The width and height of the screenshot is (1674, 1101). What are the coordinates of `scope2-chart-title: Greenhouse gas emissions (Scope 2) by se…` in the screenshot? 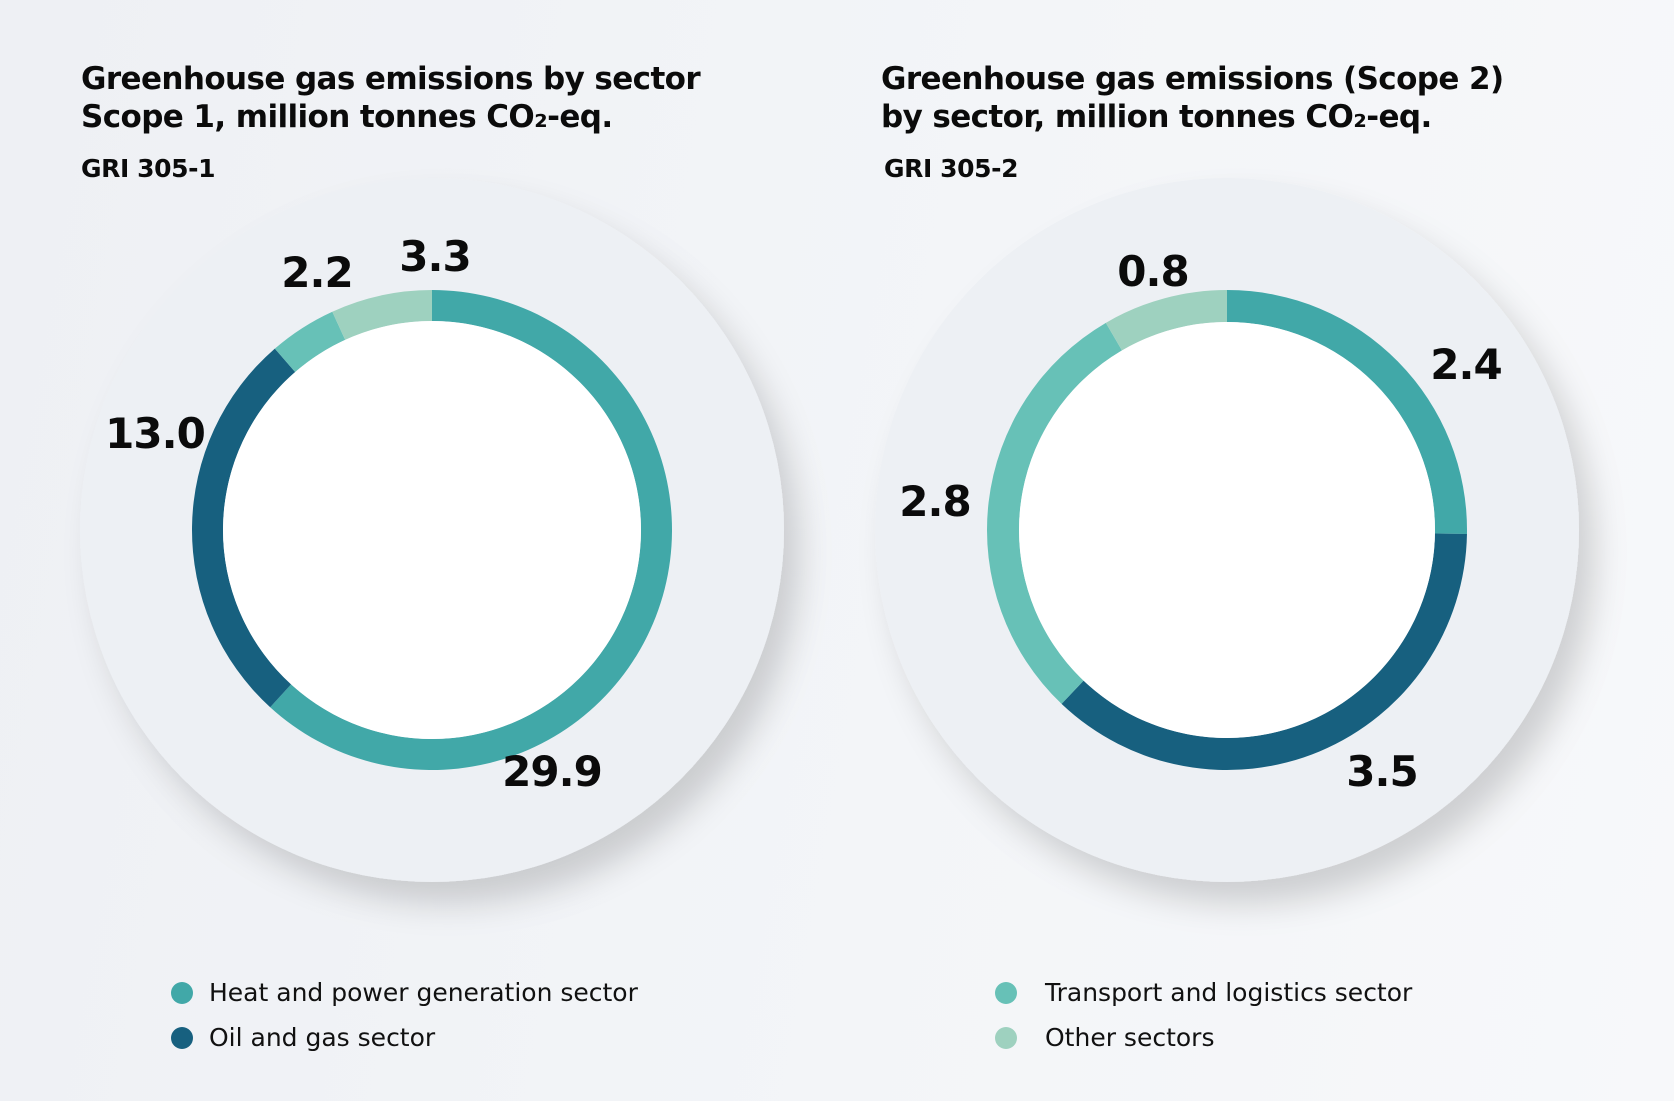 It's located at (1192, 98).